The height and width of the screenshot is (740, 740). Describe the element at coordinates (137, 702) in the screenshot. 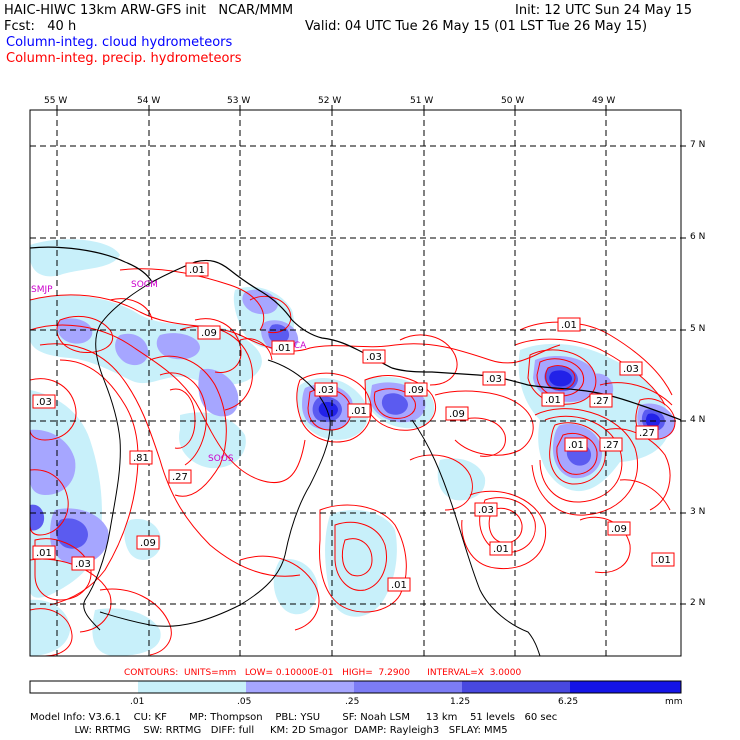

I see `colorbar-tick: .01` at that location.